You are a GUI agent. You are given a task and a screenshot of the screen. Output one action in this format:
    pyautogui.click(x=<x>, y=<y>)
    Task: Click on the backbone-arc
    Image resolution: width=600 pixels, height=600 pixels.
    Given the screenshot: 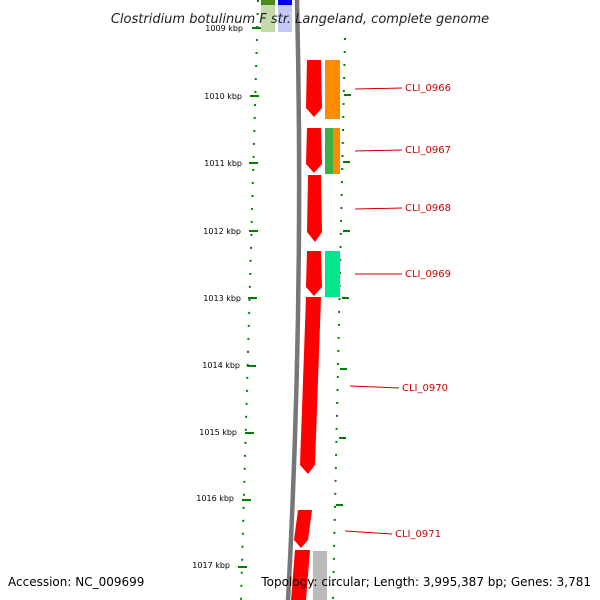 What is the action you would take?
    pyautogui.click(x=293, y=300)
    